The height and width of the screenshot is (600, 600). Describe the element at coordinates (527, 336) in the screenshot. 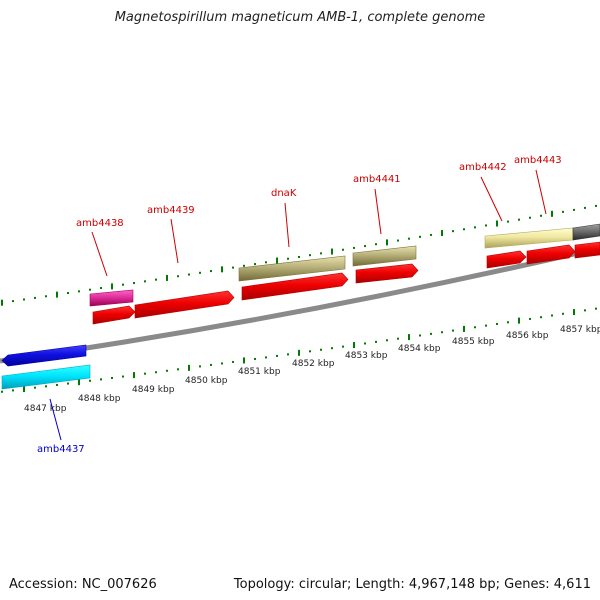

I see `scale-label: 4856 kbp` at that location.